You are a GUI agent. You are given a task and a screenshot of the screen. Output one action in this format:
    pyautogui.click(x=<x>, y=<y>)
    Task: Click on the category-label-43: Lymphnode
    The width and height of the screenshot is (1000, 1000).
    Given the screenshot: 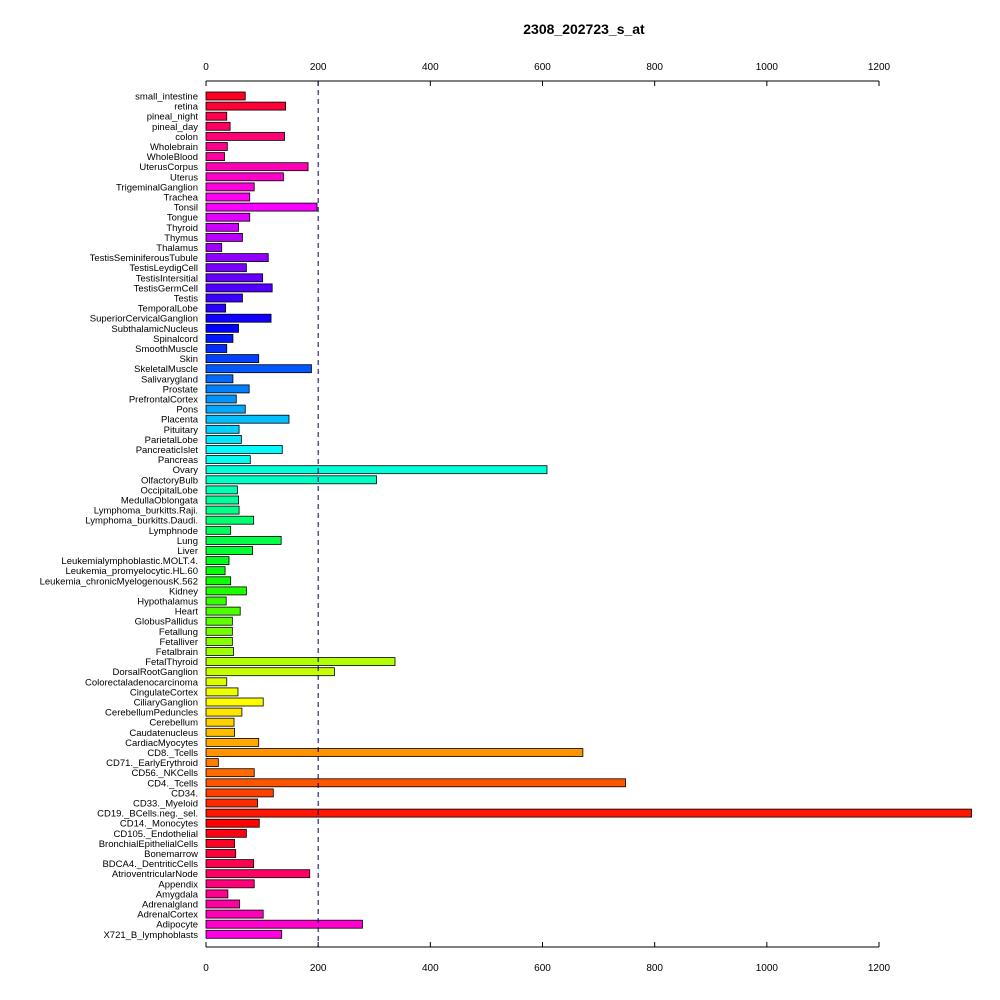 What is the action you would take?
    pyautogui.click(x=173, y=531)
    